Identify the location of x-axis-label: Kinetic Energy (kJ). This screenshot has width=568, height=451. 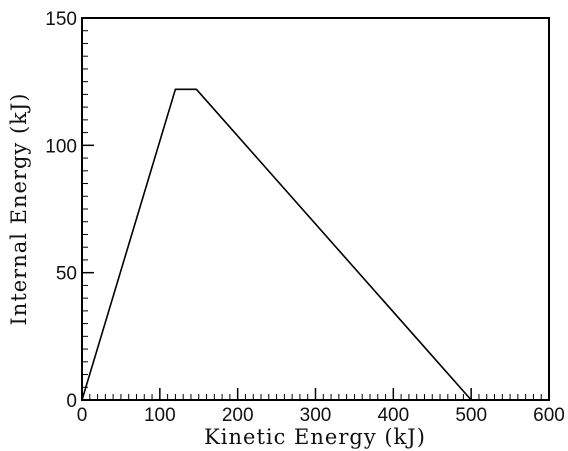
(315, 437).